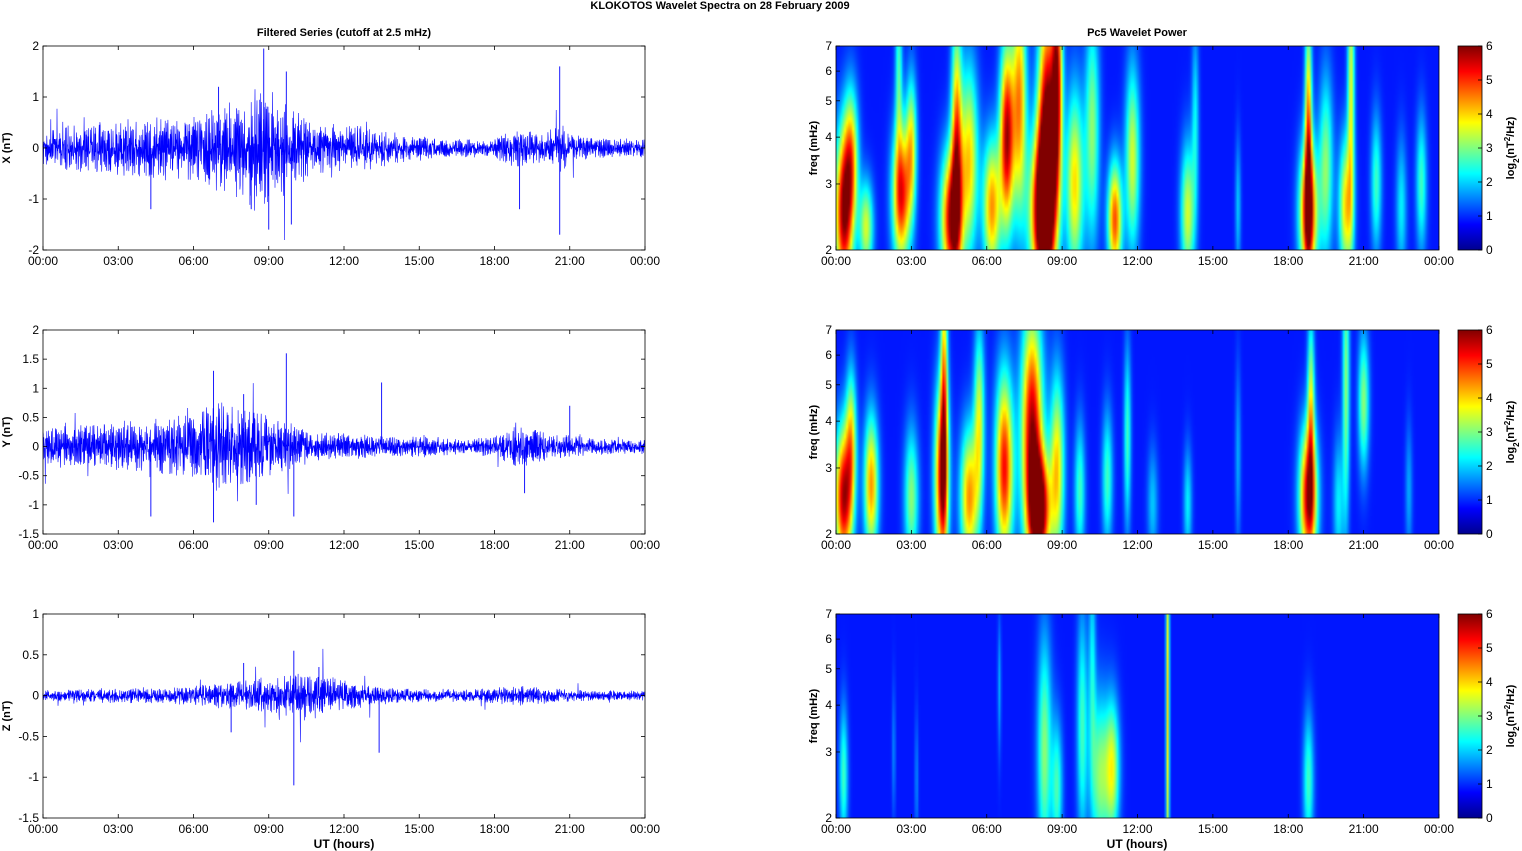 The image size is (1522, 851). What do you see at coordinates (828, 46) in the screenshot?
I see `spec-x-ytick-label: 7` at bounding box center [828, 46].